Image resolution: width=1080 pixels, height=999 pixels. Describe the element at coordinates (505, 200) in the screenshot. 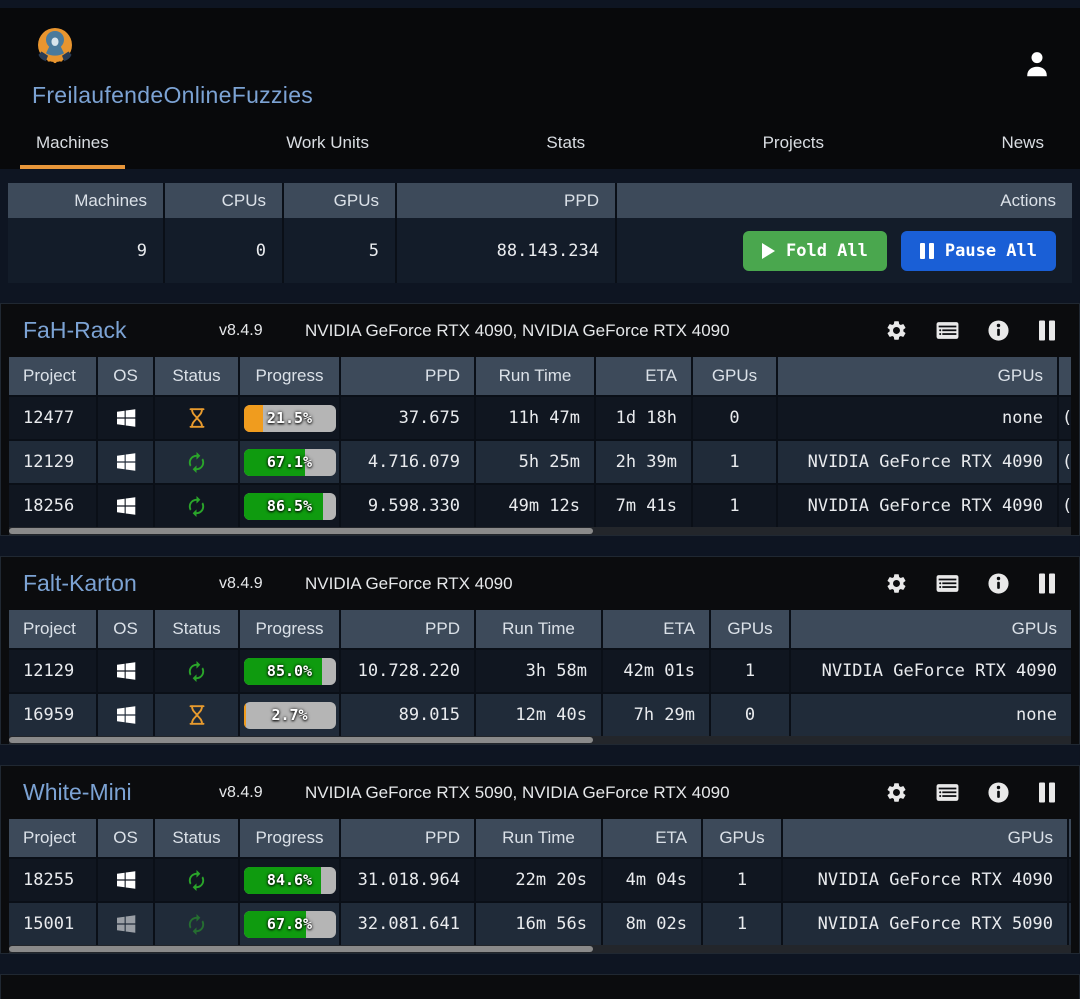

I see `summary-header-ppd: PPD` at that location.